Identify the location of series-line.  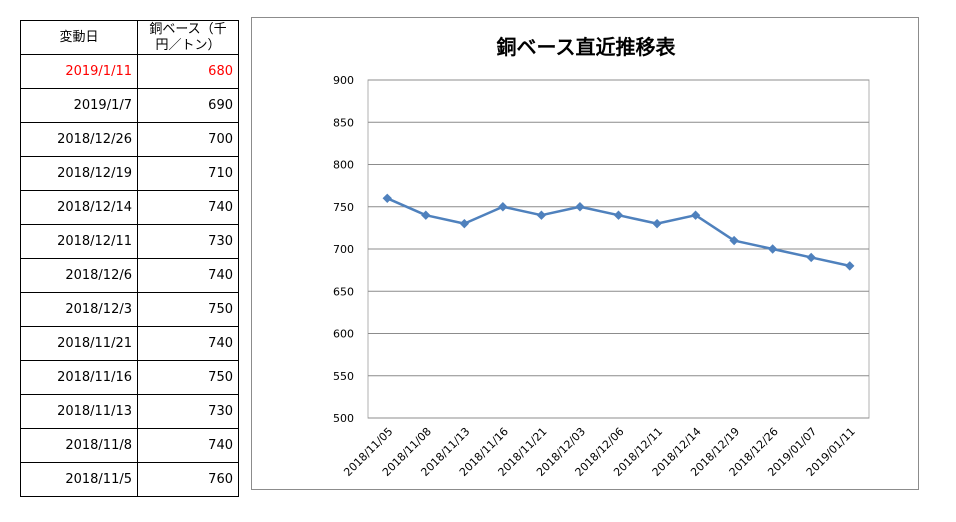
(618, 232).